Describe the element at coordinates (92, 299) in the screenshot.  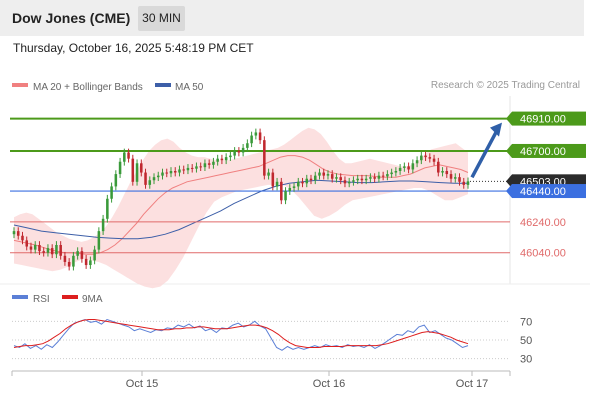
I see `rsi-ma-legend-label: 9MA` at that location.